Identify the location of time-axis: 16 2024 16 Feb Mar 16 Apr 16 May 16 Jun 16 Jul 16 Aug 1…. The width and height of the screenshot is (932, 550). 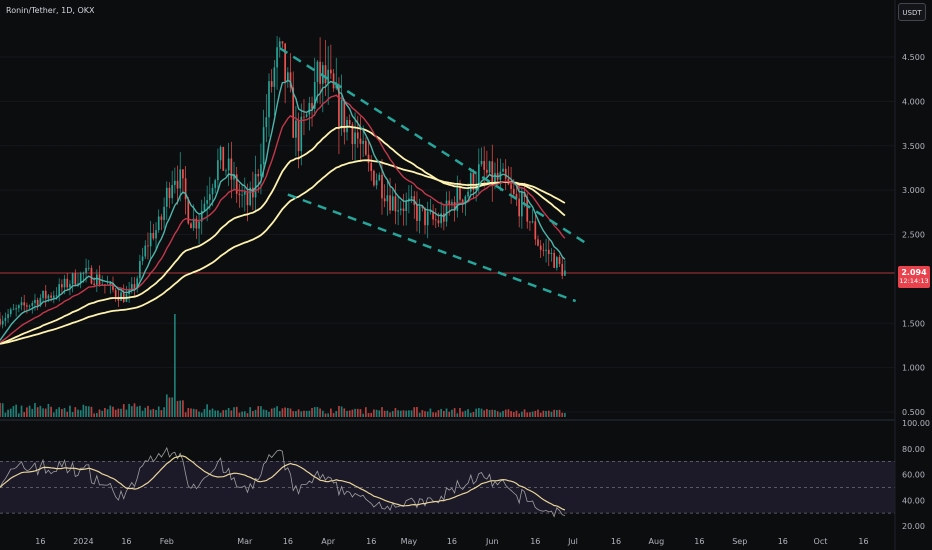
(451, 541).